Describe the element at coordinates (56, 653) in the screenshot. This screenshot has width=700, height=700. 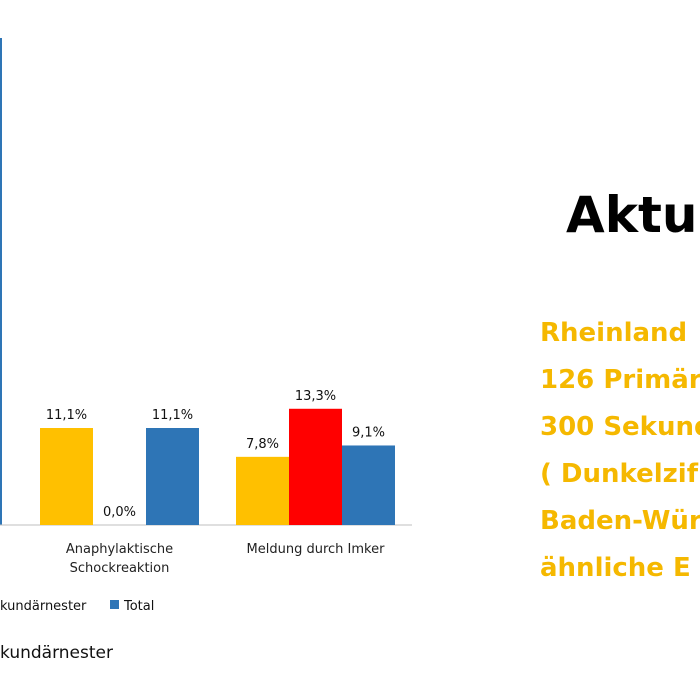
I see `footnote: kundärnester` at that location.